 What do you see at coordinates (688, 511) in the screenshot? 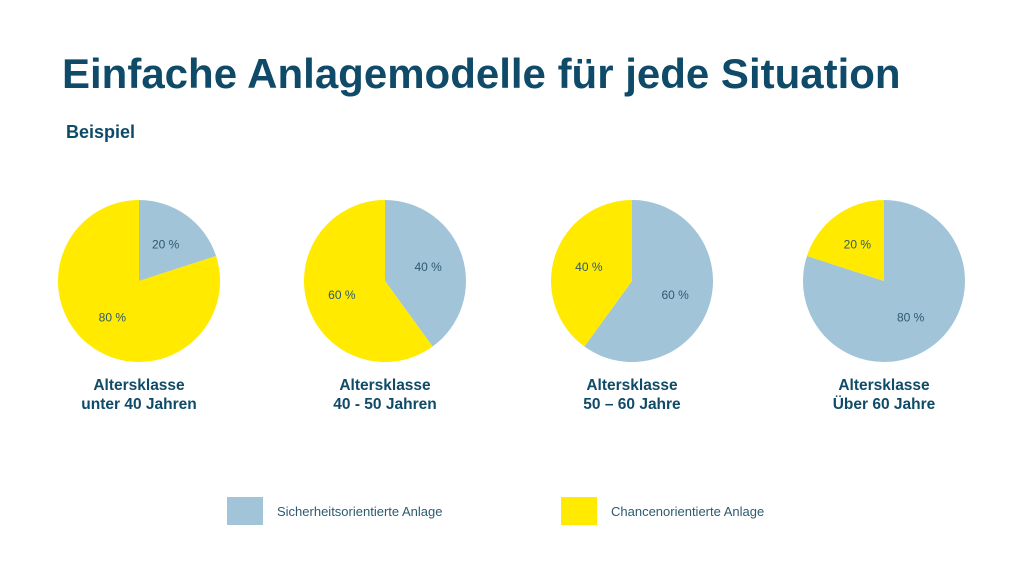
I see `legend-label-chance: Chancenorientierte Anlage` at bounding box center [688, 511].